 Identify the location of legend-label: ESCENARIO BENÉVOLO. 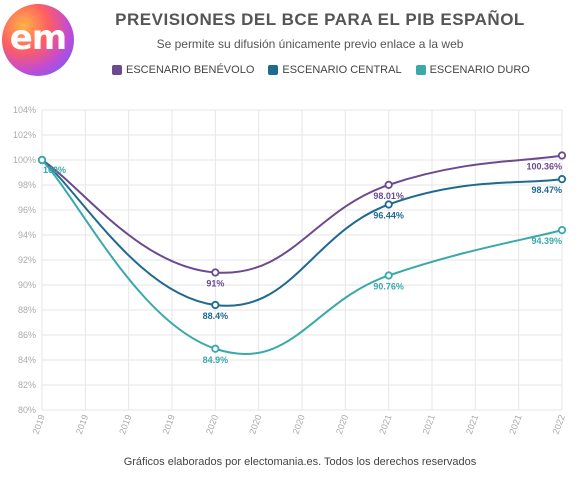
(190, 70).